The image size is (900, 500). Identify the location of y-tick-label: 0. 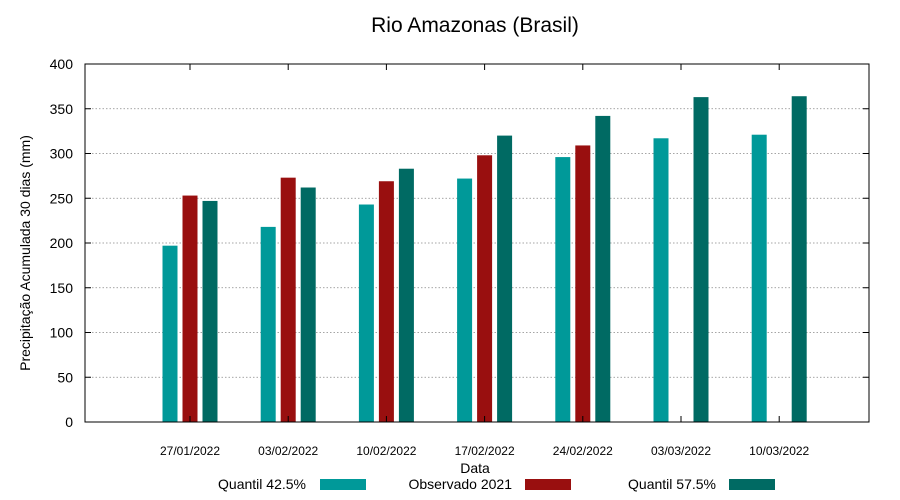
(69, 422).